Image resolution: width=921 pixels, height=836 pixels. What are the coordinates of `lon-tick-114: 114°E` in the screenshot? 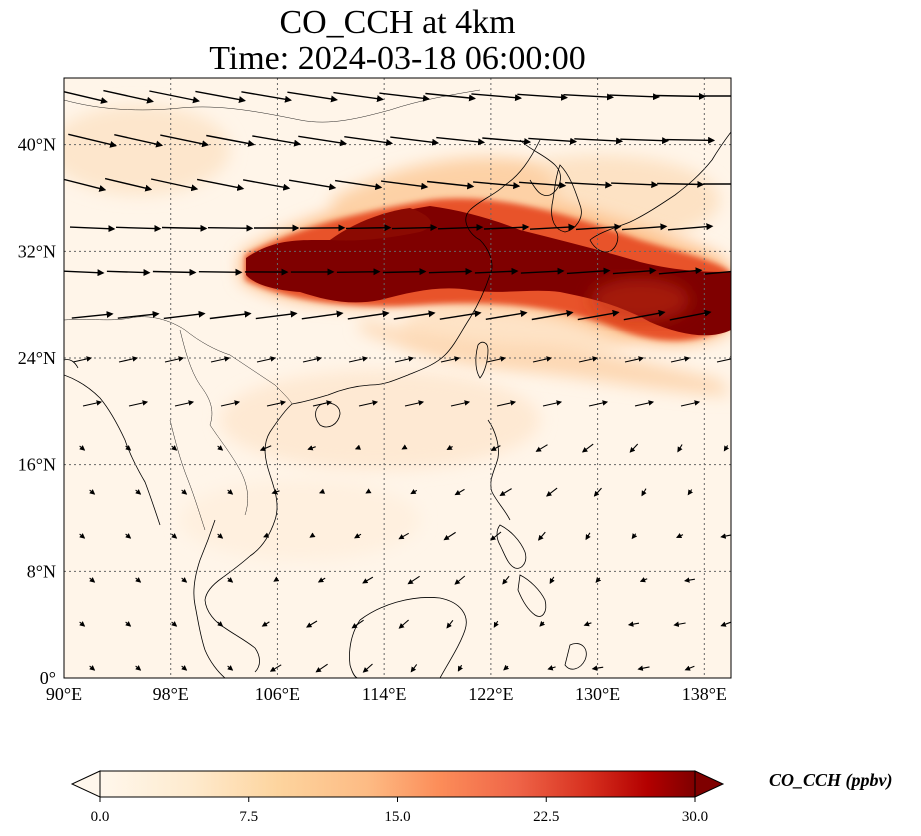 It's located at (384, 694).